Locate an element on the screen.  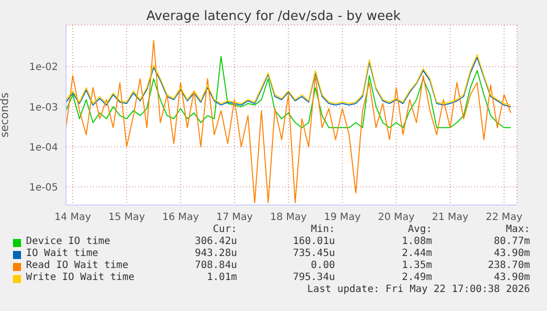
x-tick-label: 20 May is located at coordinates (396, 218).